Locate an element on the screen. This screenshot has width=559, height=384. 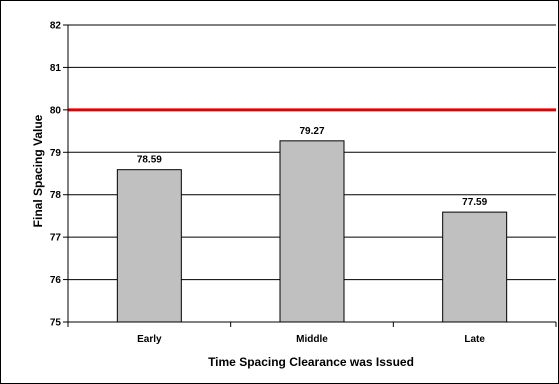
y-tick-label: 81 is located at coordinates (56, 68).